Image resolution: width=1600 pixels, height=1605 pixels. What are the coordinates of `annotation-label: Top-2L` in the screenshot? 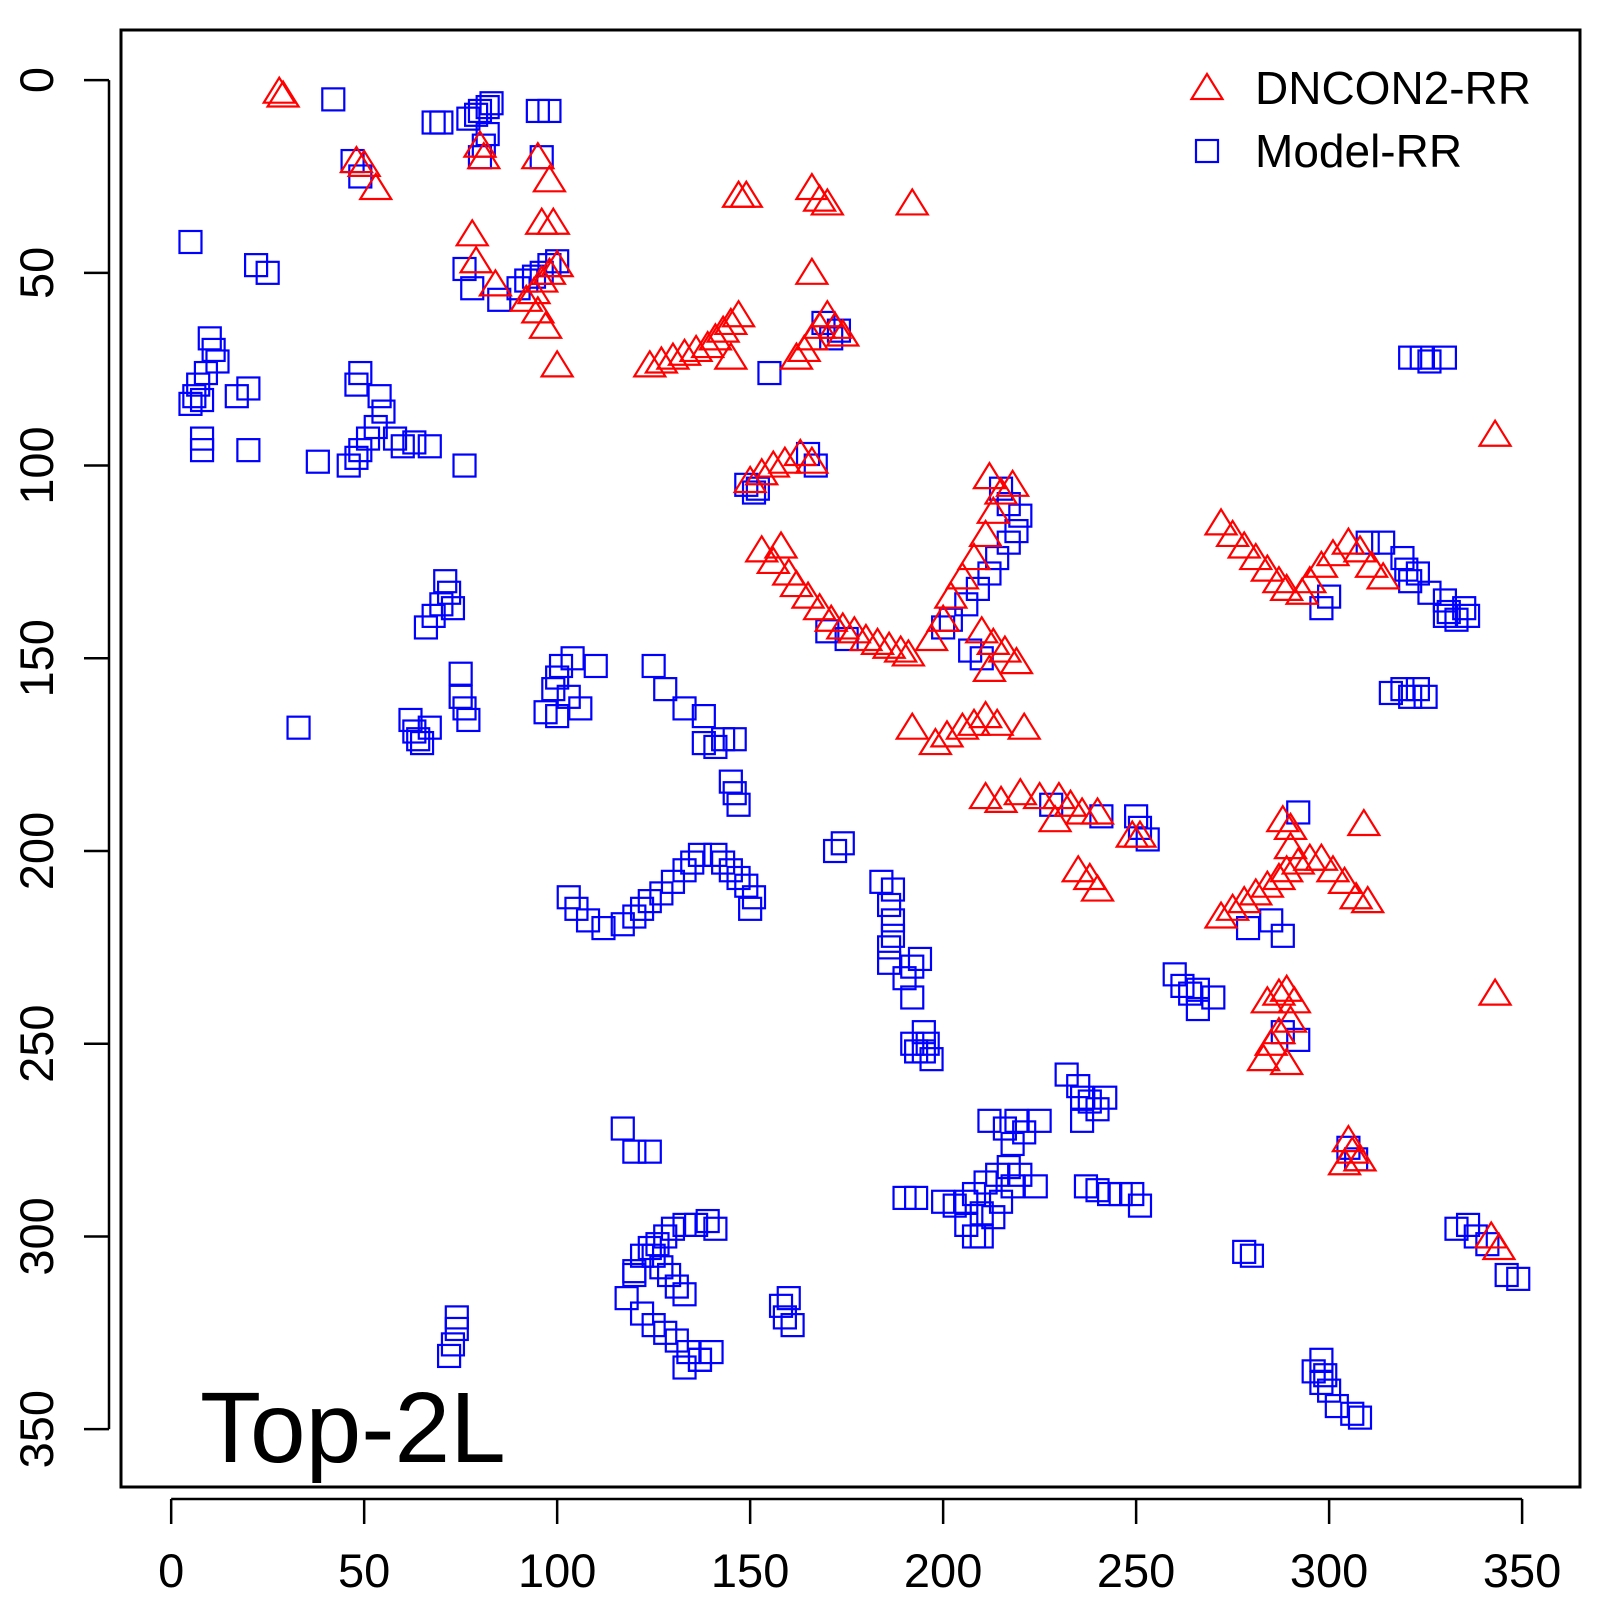 It's located at (353, 1428).